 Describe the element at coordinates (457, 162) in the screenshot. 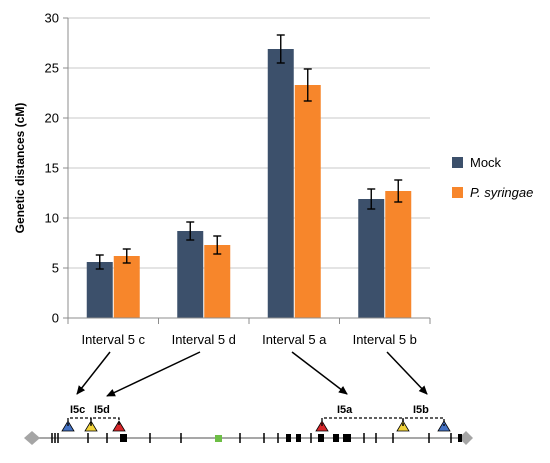

I see `legend-swatch-mock` at that location.